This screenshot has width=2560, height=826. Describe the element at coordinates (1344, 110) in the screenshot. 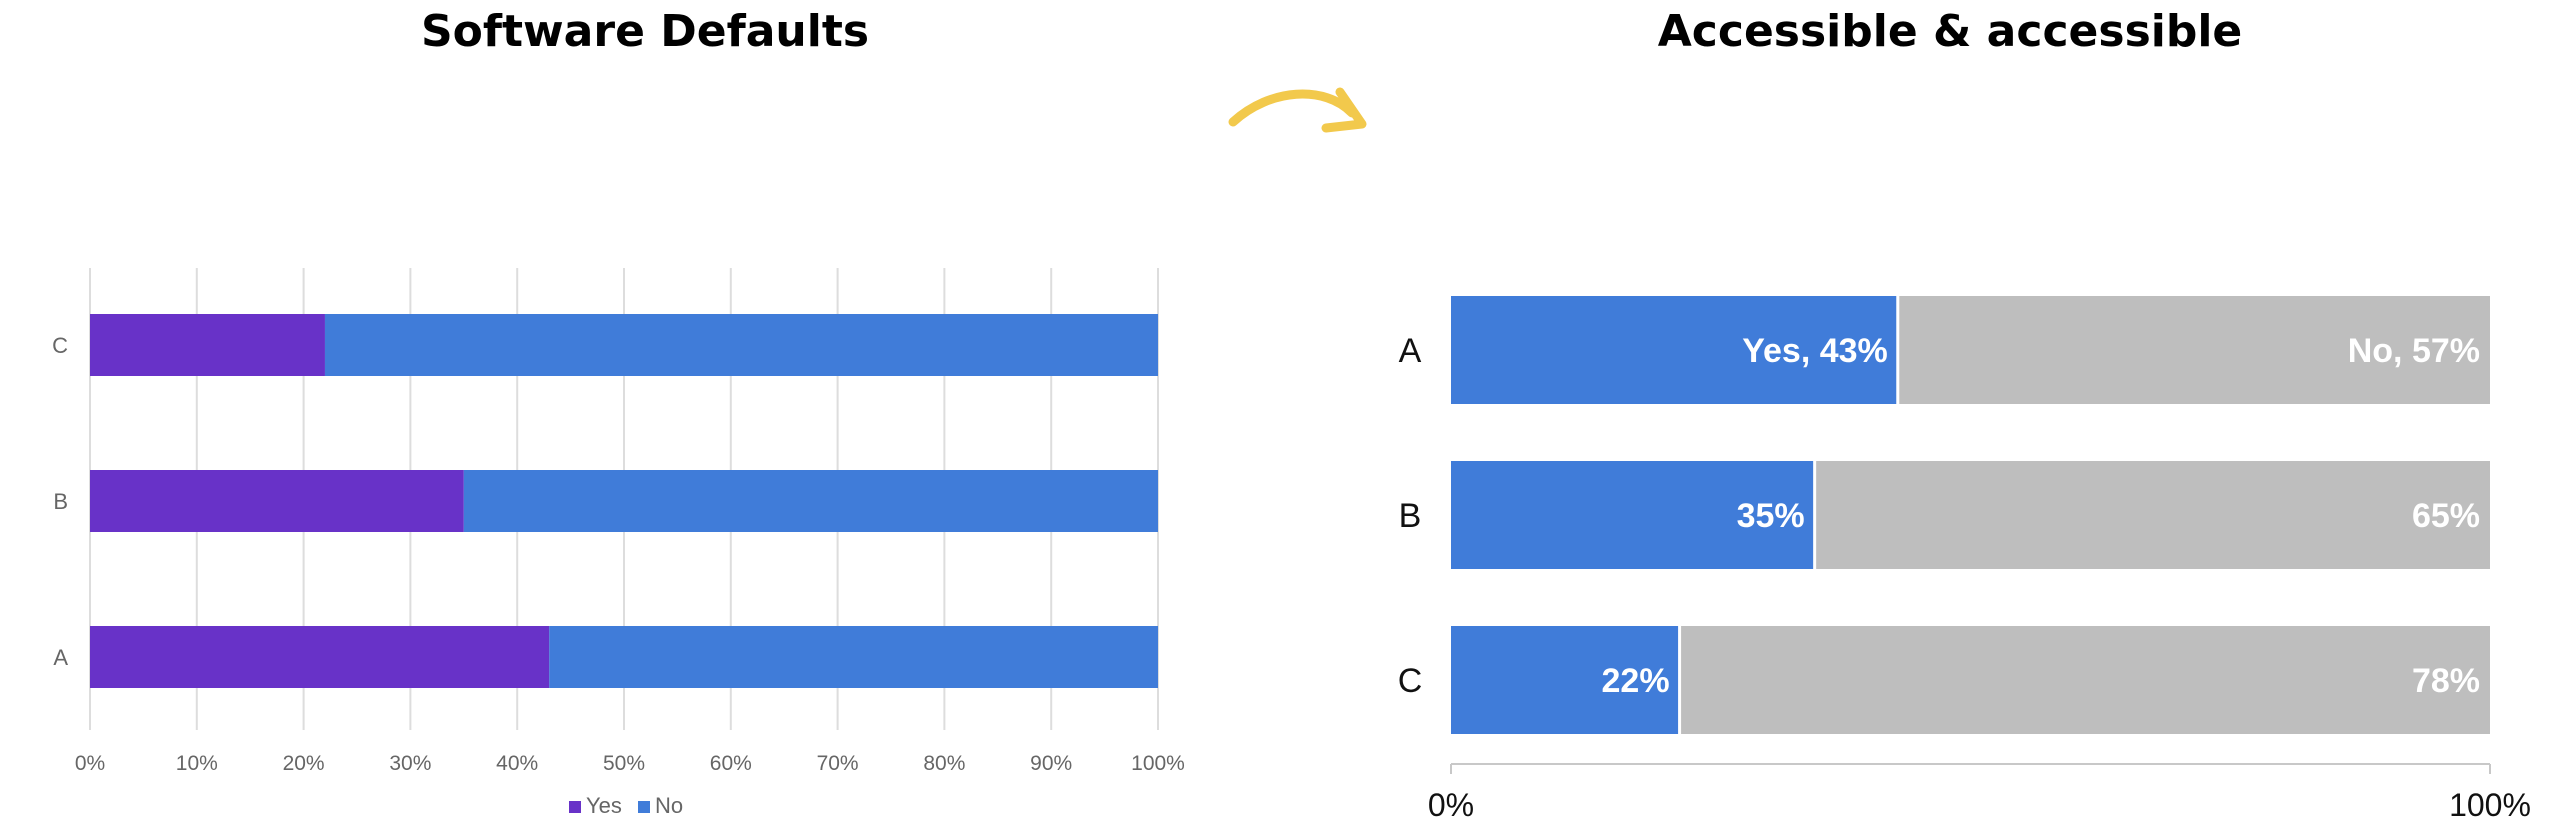

I see `arrow-head` at that location.